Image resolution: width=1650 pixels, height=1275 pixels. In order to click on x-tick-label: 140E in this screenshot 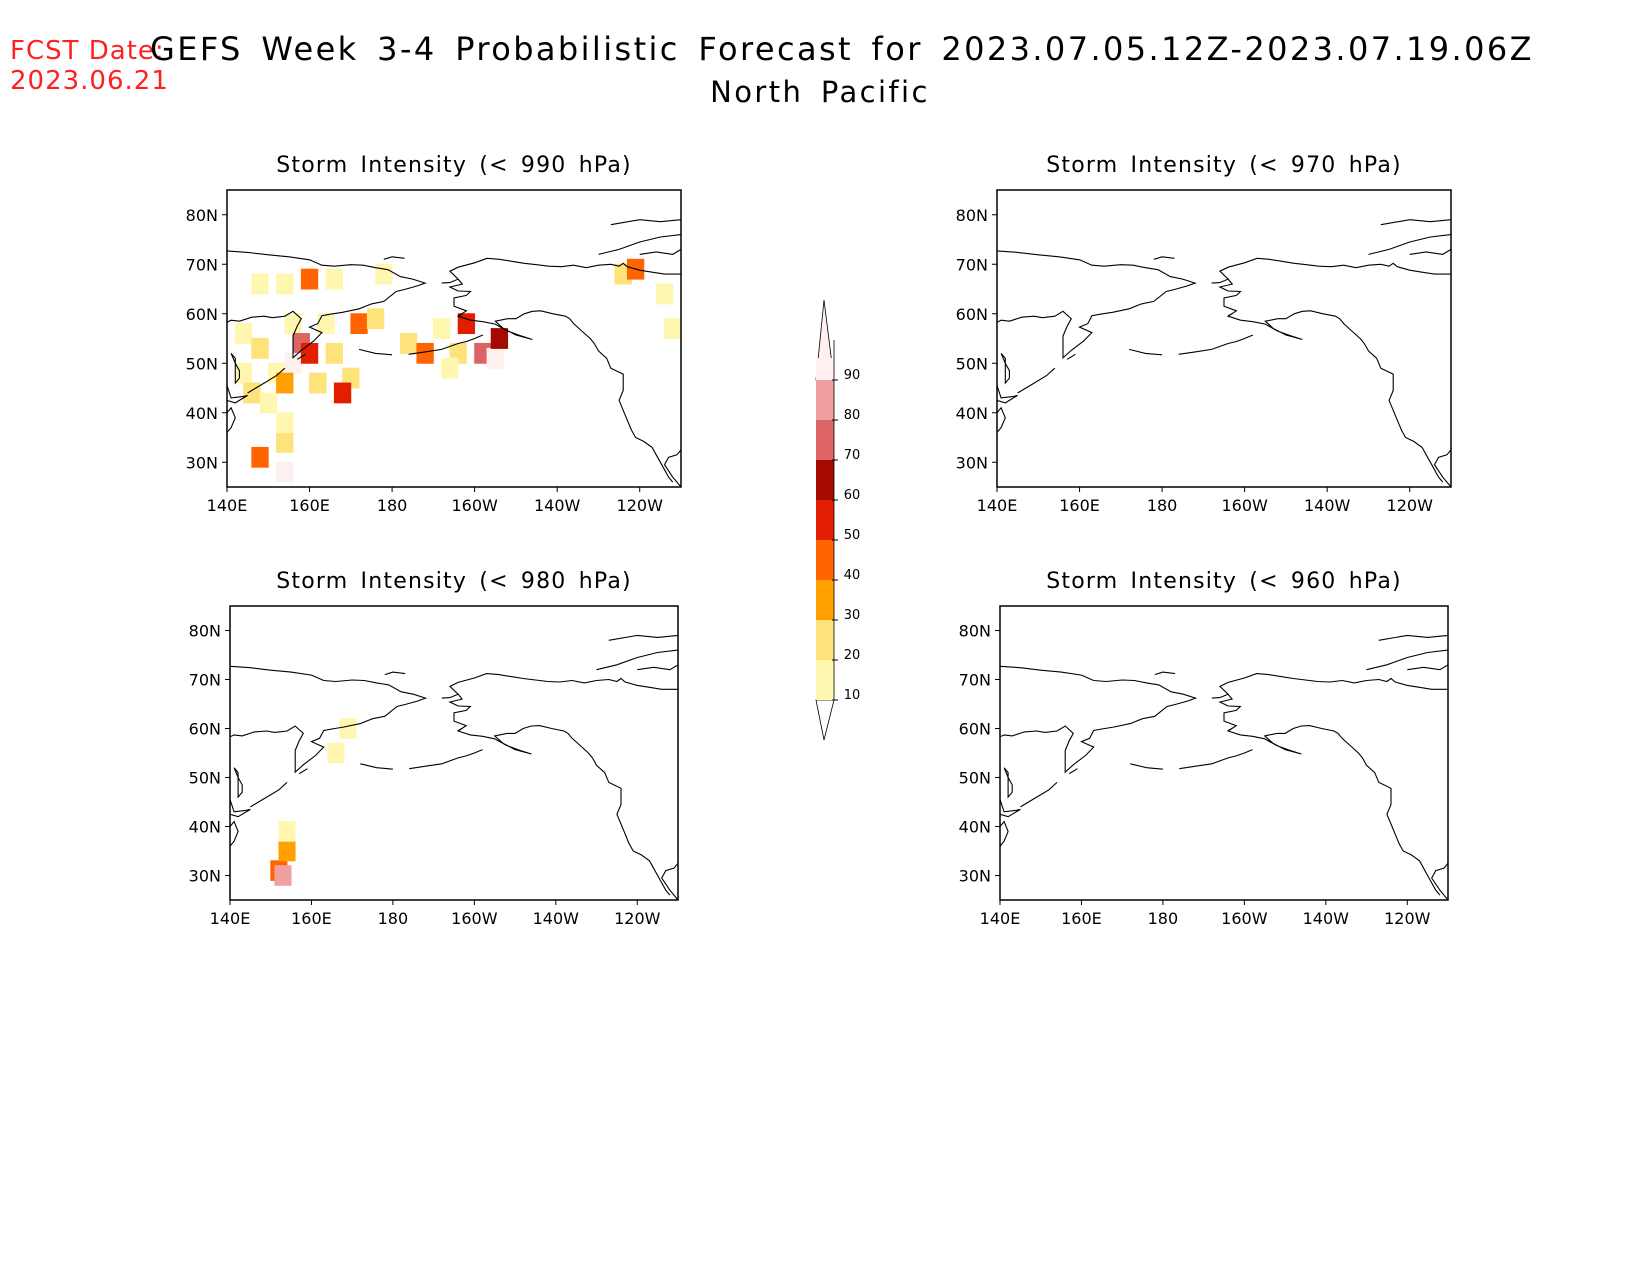, I will do `click(1000, 918)`.